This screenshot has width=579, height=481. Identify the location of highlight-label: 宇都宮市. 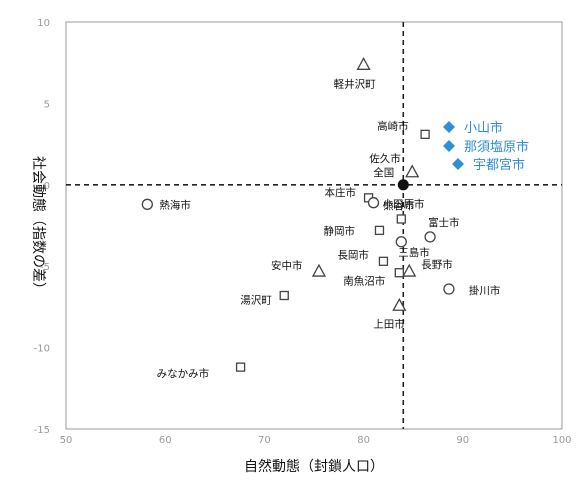
(499, 165).